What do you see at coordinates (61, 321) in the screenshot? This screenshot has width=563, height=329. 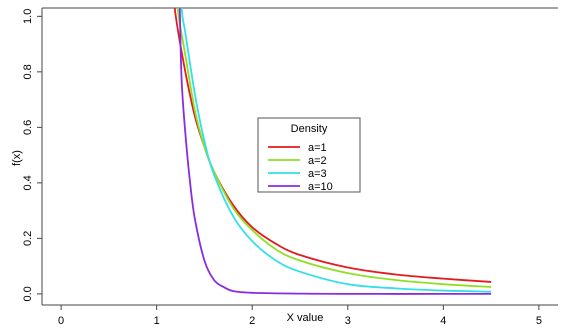 I see `x-tick-label: 0` at bounding box center [61, 321].